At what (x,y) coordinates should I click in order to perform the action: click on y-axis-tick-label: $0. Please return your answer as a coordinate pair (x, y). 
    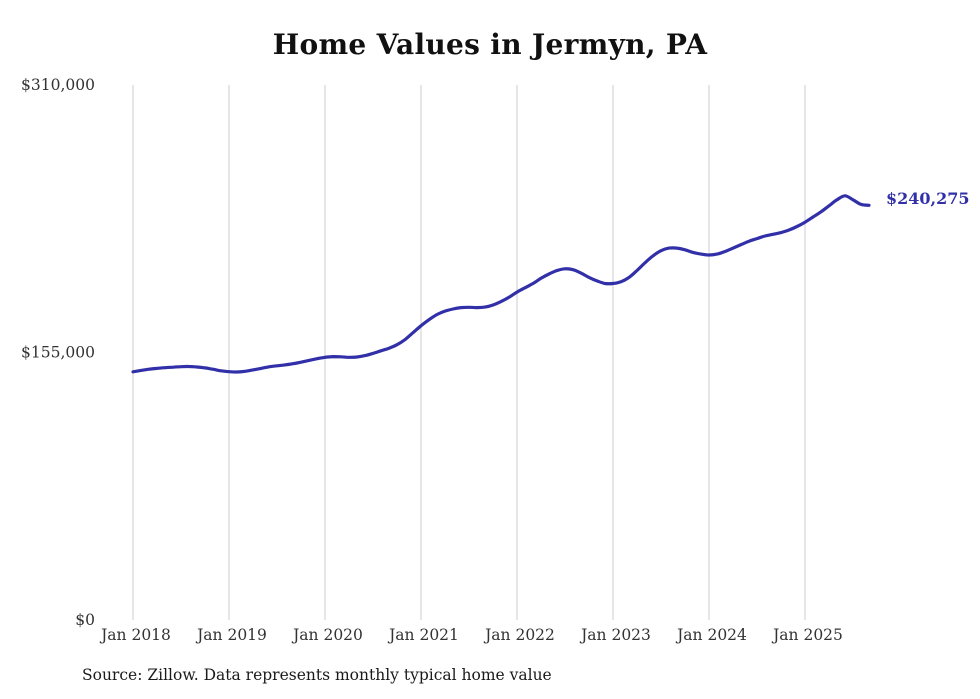
    Looking at the image, I should click on (85, 620).